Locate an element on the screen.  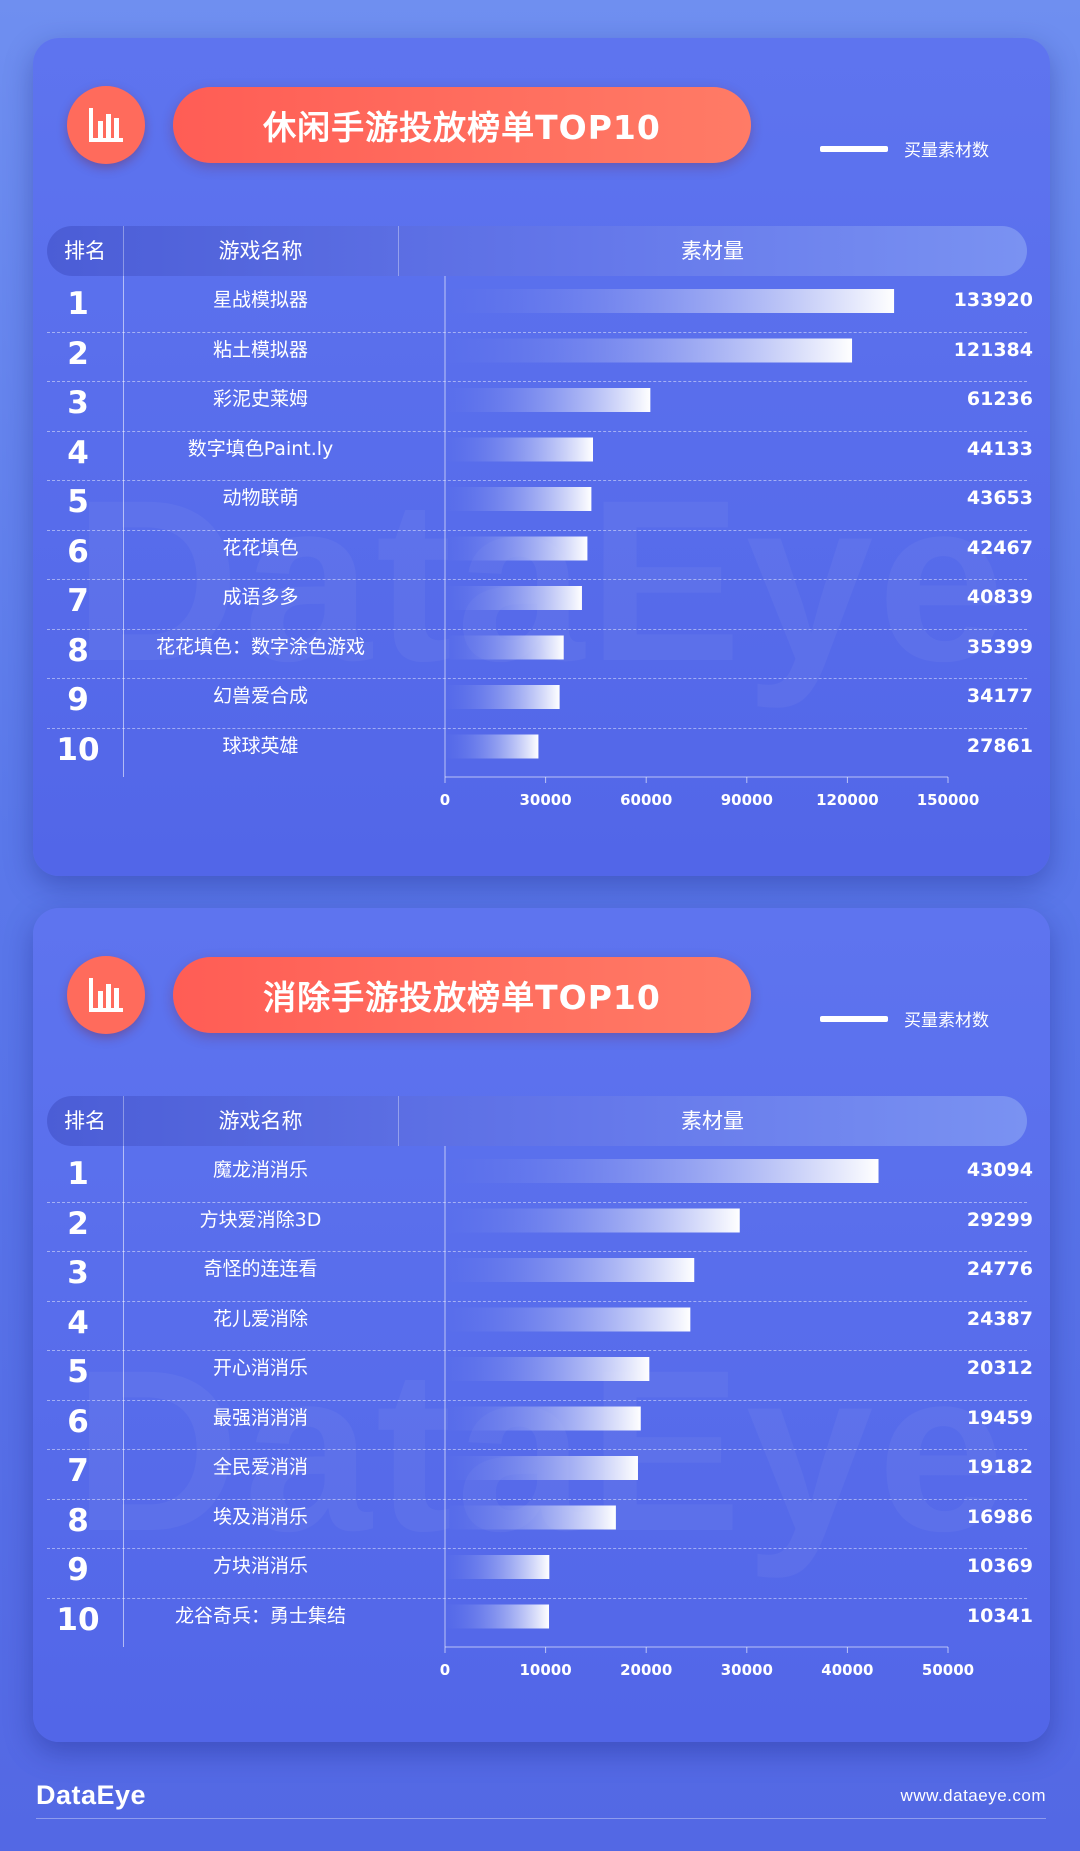
legend-line is located at coordinates (854, 1018).